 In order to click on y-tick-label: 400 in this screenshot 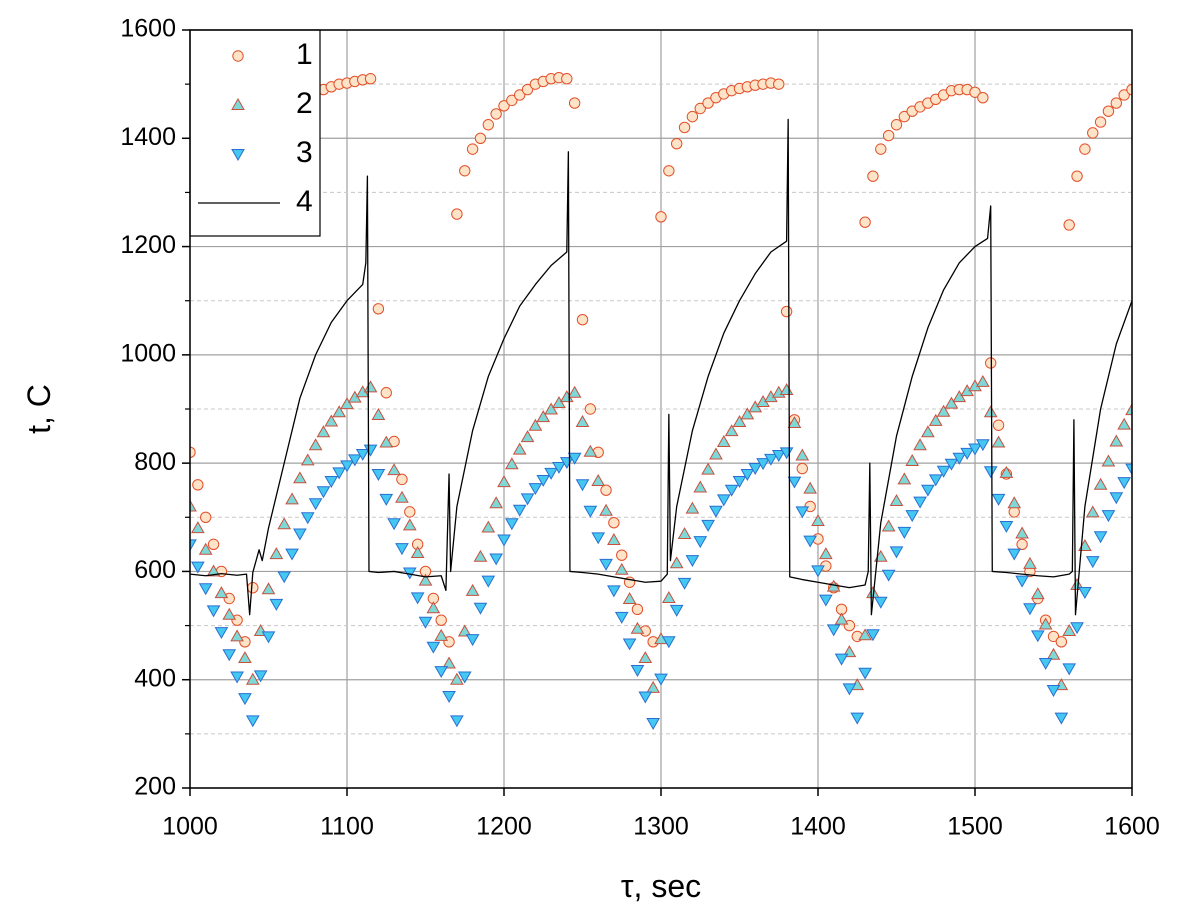, I will do `click(155, 678)`.